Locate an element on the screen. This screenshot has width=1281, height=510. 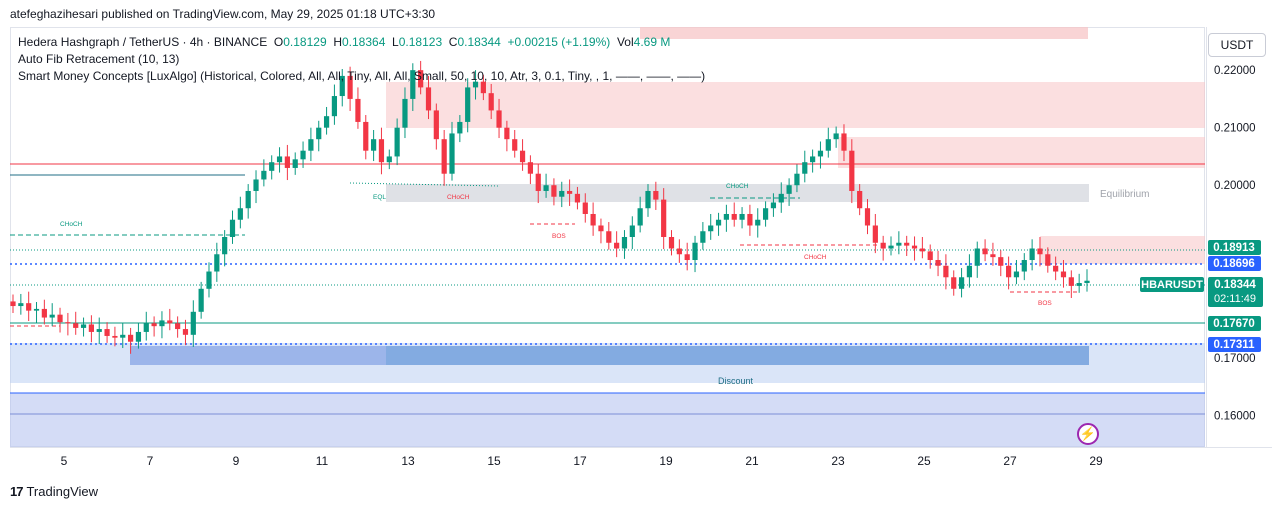
time-scale is located at coordinates (641, 461).